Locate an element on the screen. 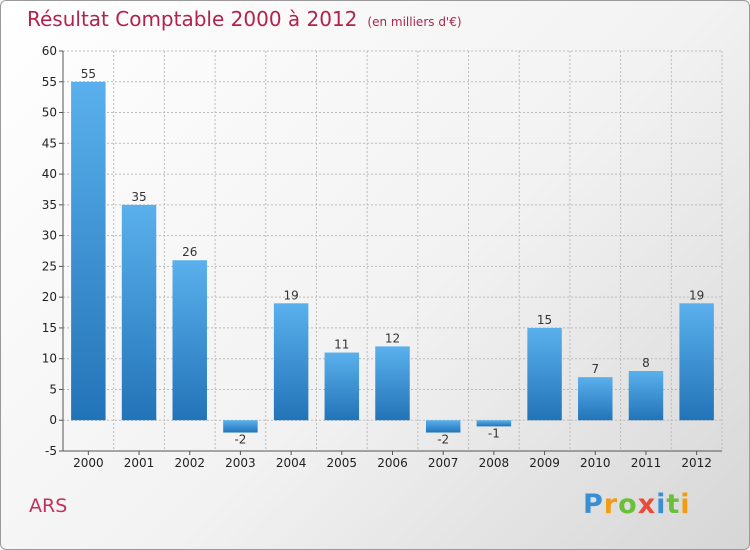 The height and width of the screenshot is (550, 750). bar-2001 is located at coordinates (139, 312).